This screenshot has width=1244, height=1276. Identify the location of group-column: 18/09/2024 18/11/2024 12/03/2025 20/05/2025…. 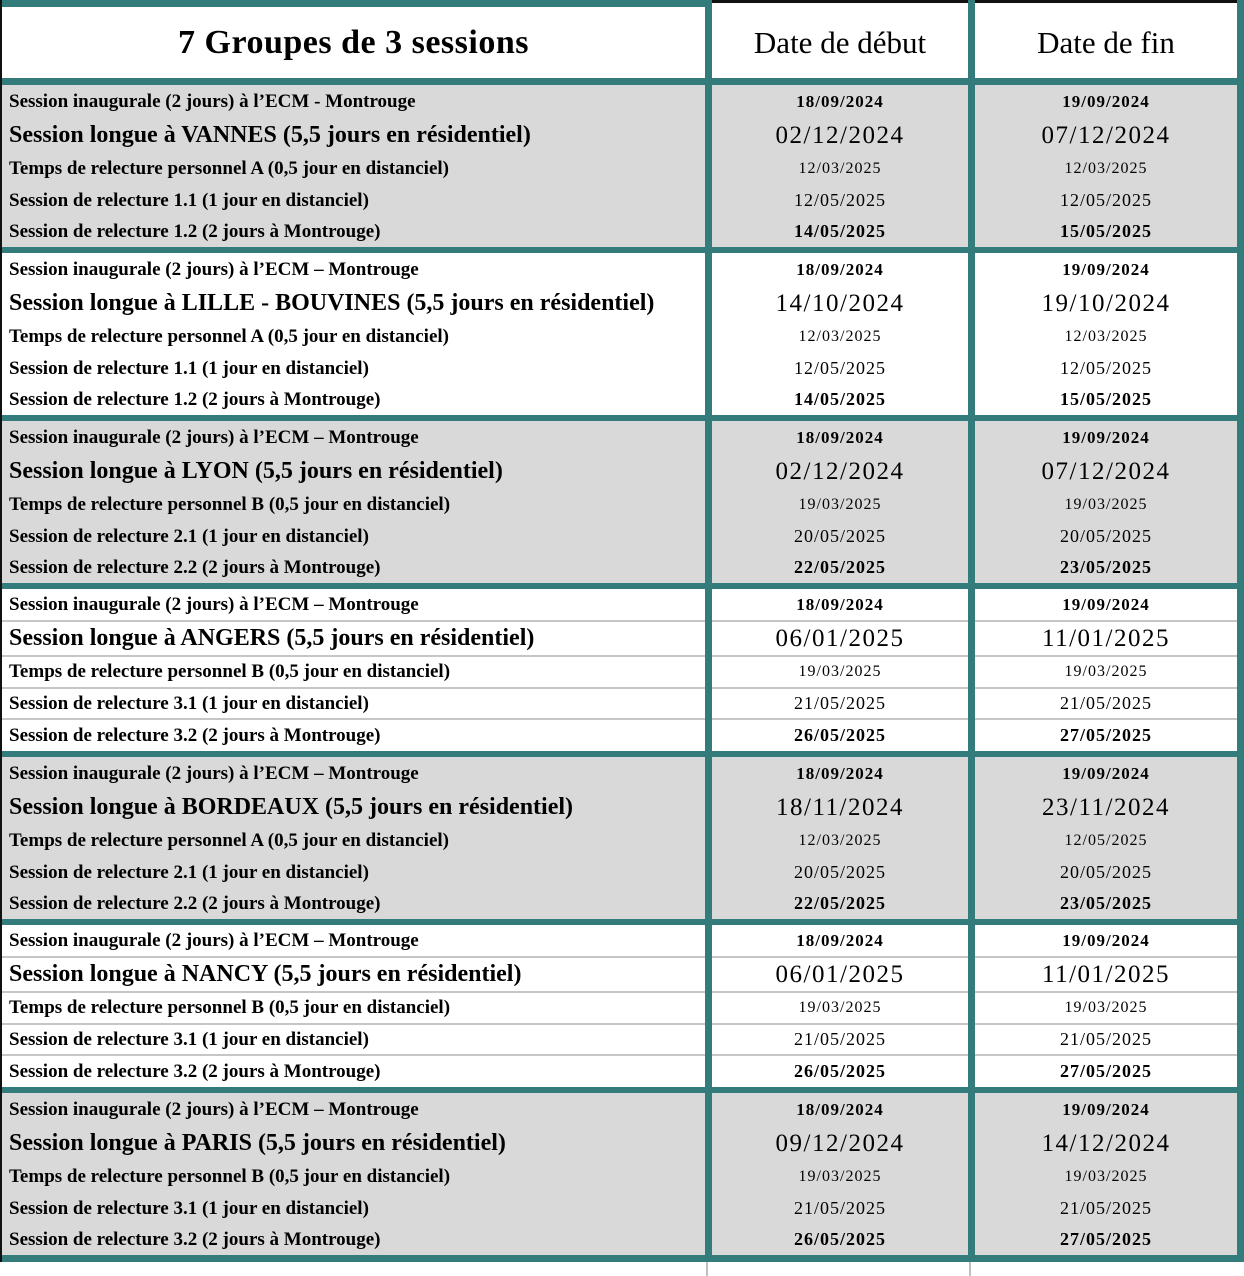
(840, 838).